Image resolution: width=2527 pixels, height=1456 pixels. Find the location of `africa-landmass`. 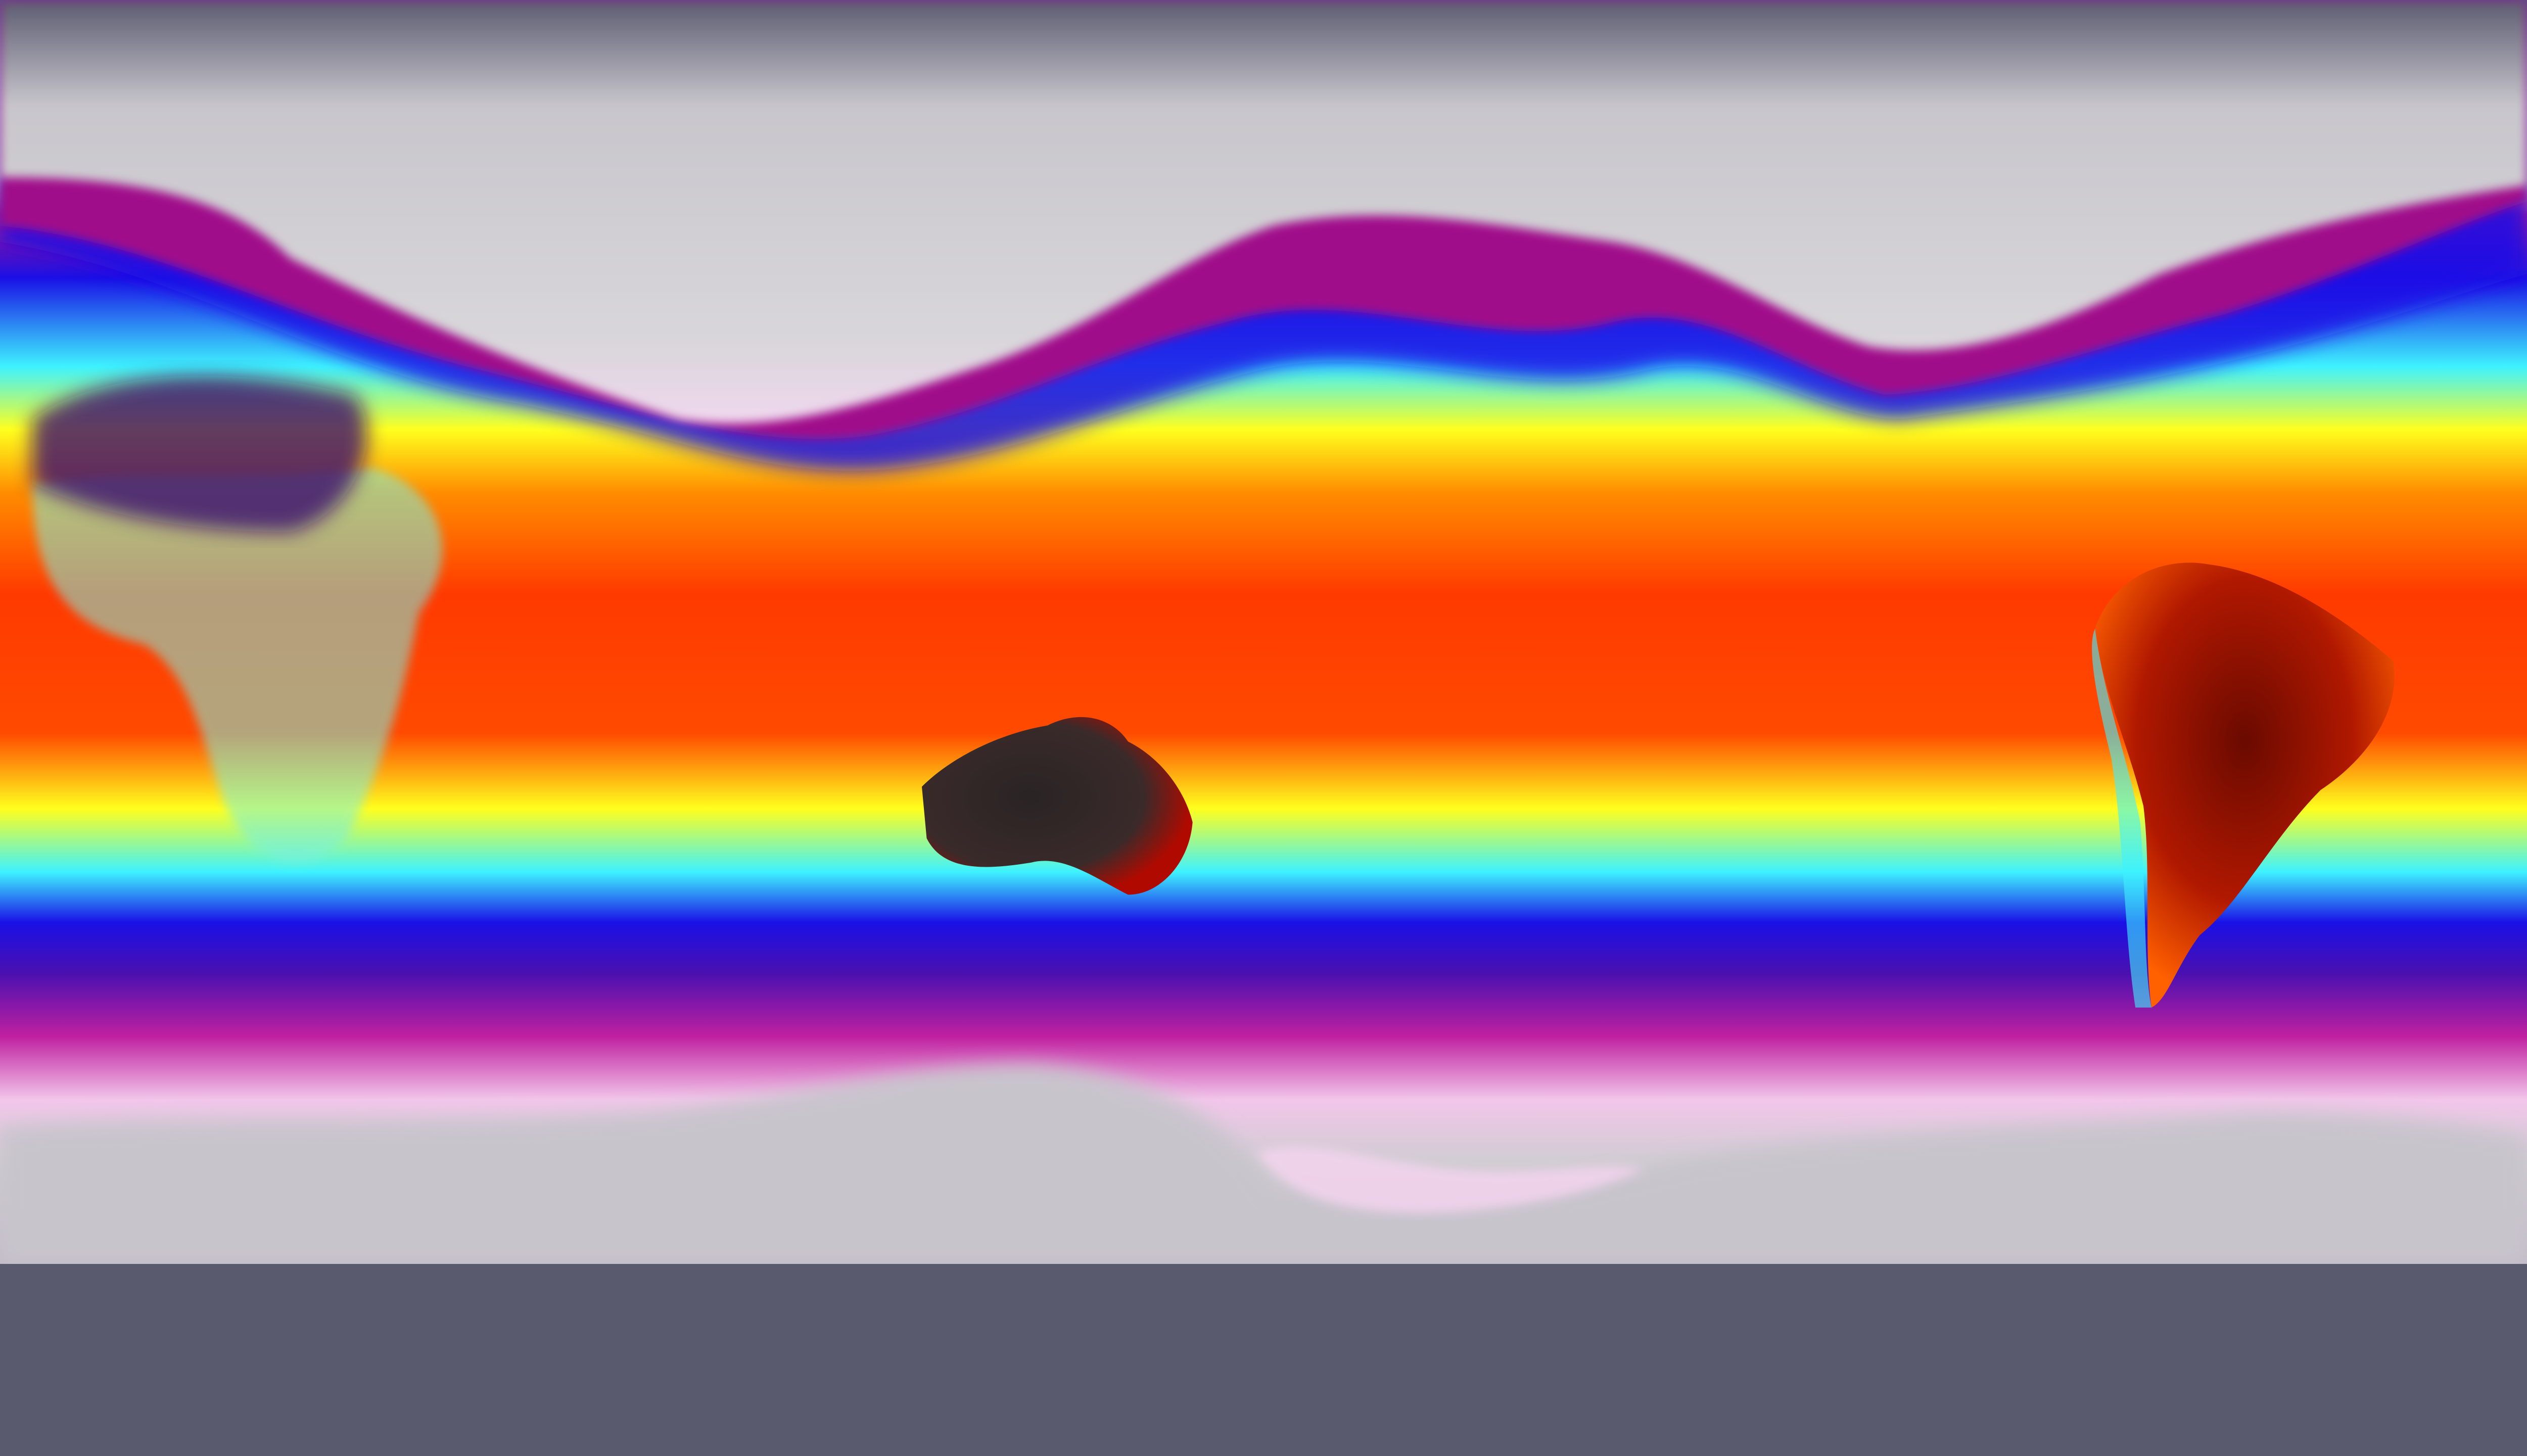

africa-landmass is located at coordinates (237, 665).